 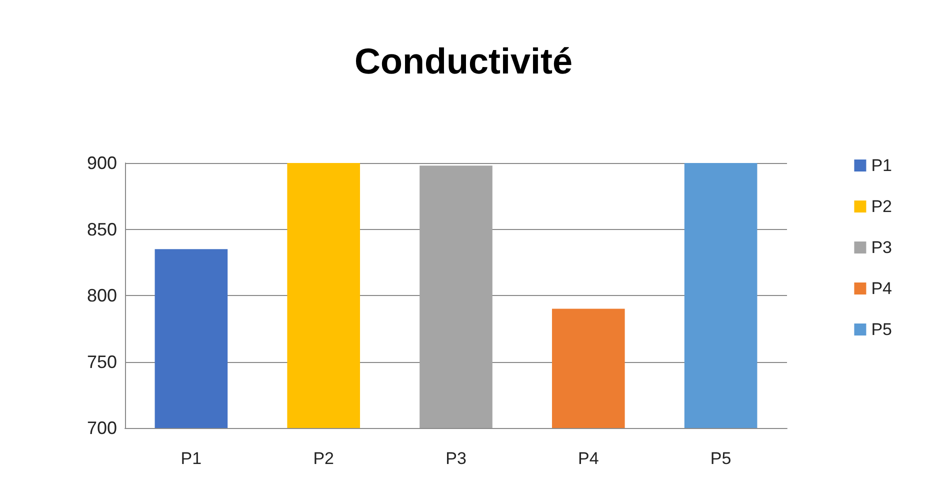 I want to click on legend-label: P4, so click(x=881, y=288).